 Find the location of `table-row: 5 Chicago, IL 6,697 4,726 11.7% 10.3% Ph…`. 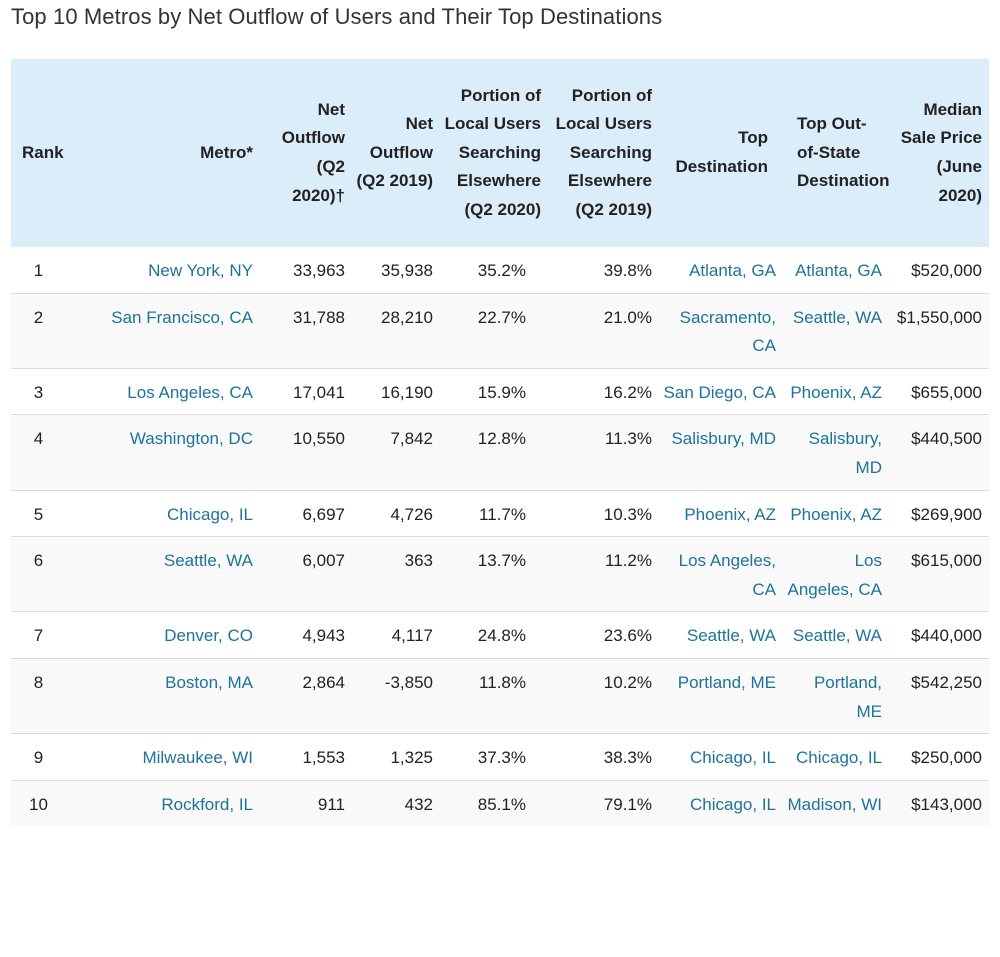

table-row: 5 Chicago, IL 6,697 4,726 11.7% 10.3% Ph… is located at coordinates (500, 513).